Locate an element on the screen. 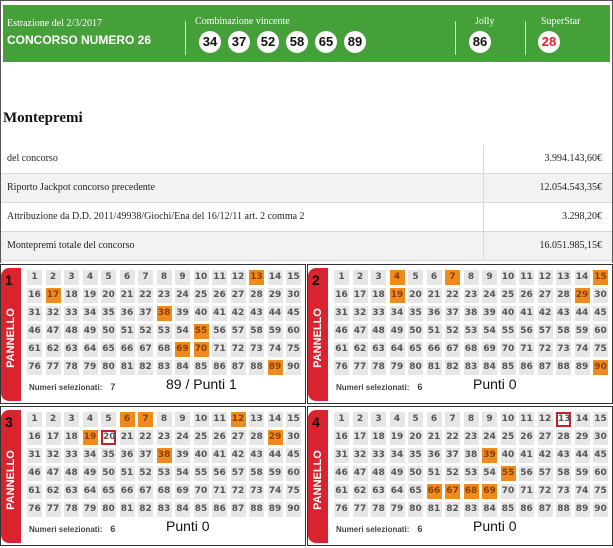 The image size is (613, 548). number-cell-1: 1 is located at coordinates (34, 419).